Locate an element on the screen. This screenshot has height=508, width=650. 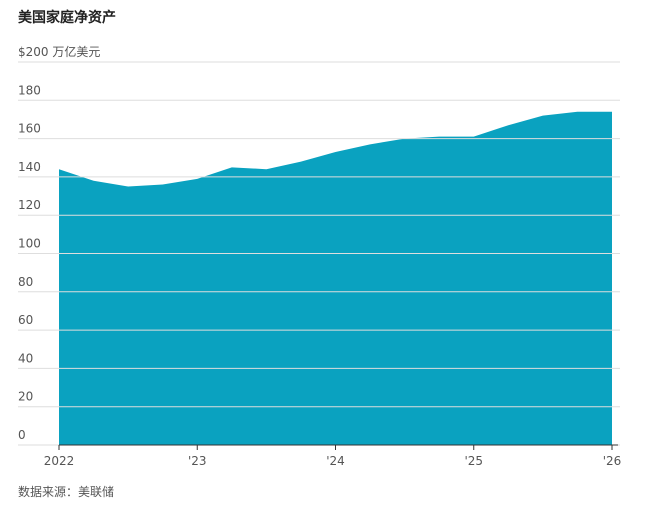
y-tick-label: 60 is located at coordinates (25, 320).